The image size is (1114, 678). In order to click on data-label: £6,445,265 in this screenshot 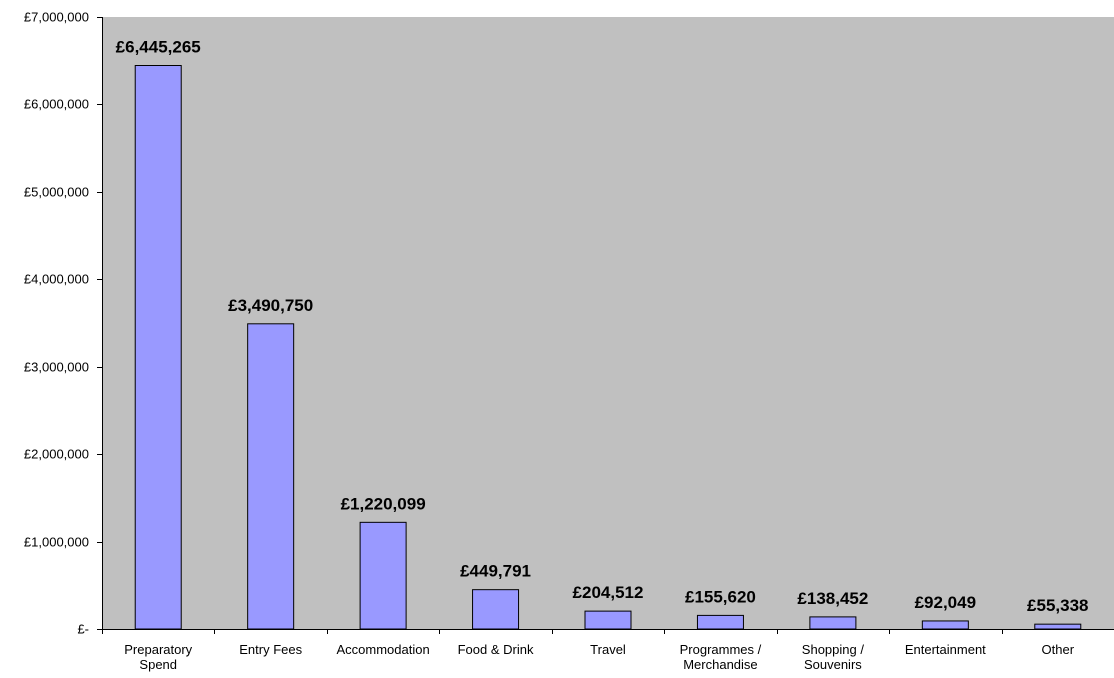, I will do `click(158, 46)`.